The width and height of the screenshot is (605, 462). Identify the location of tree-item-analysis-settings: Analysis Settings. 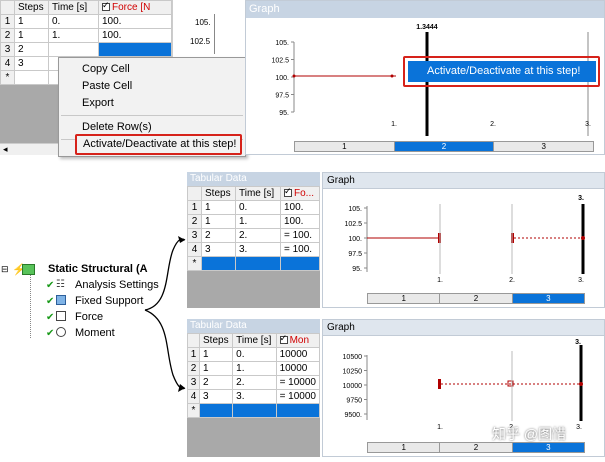
(117, 285).